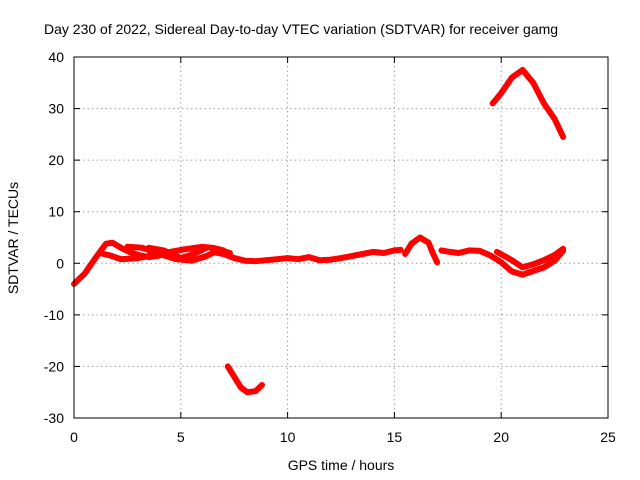 This screenshot has width=640, height=480. I want to click on x-axis-label: GPS time / hours, so click(341, 465).